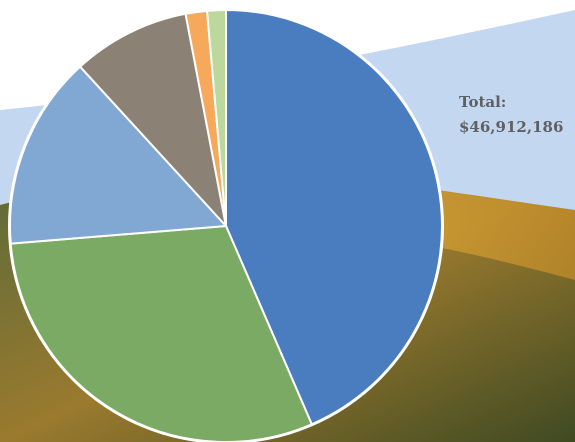 This screenshot has width=575, height=442. Describe the element at coordinates (482, 102) in the screenshot. I see `total-label: Total:` at that location.